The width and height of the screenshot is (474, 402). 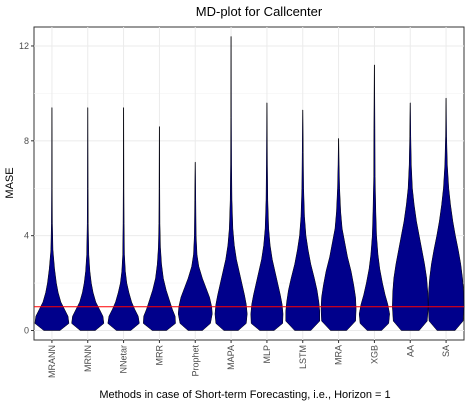 I want to click on violin-mapa, so click(x=231, y=183).